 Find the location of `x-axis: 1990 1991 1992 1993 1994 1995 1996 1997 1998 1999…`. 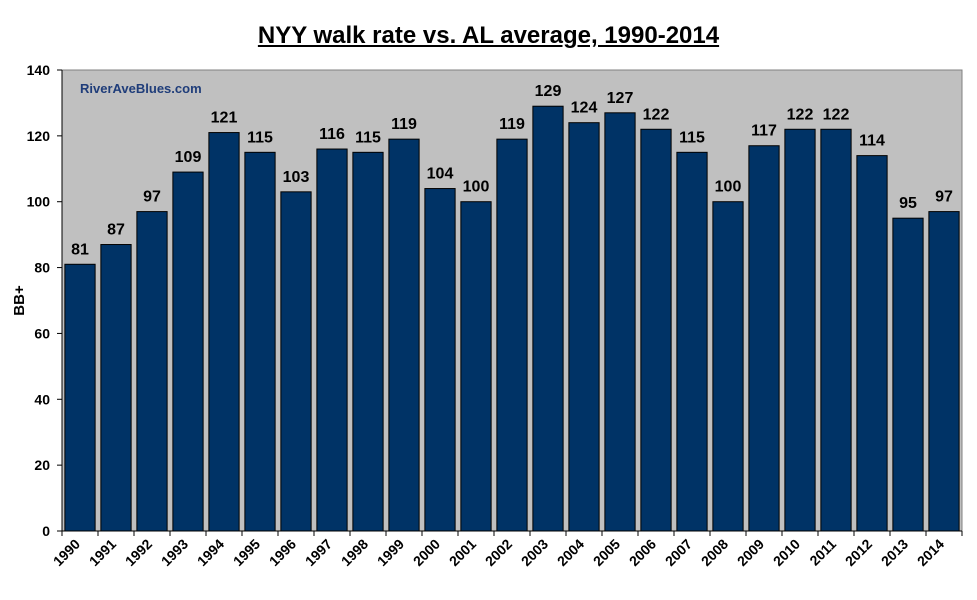

x-axis: 1990 1991 1992 1993 1994 1995 1996 1997 1998 1999… is located at coordinates (506, 549).